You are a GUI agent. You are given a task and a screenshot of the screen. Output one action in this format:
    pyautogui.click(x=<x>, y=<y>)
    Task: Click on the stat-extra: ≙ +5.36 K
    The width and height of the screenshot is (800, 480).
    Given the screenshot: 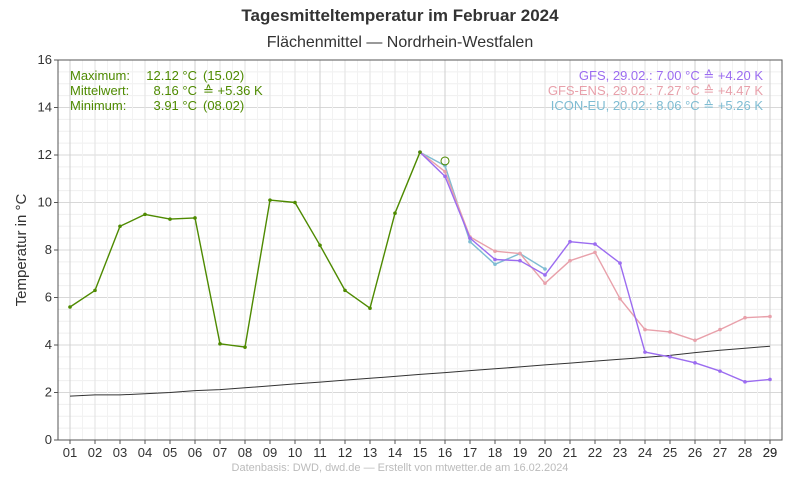 What is the action you would take?
    pyautogui.click(x=233, y=90)
    